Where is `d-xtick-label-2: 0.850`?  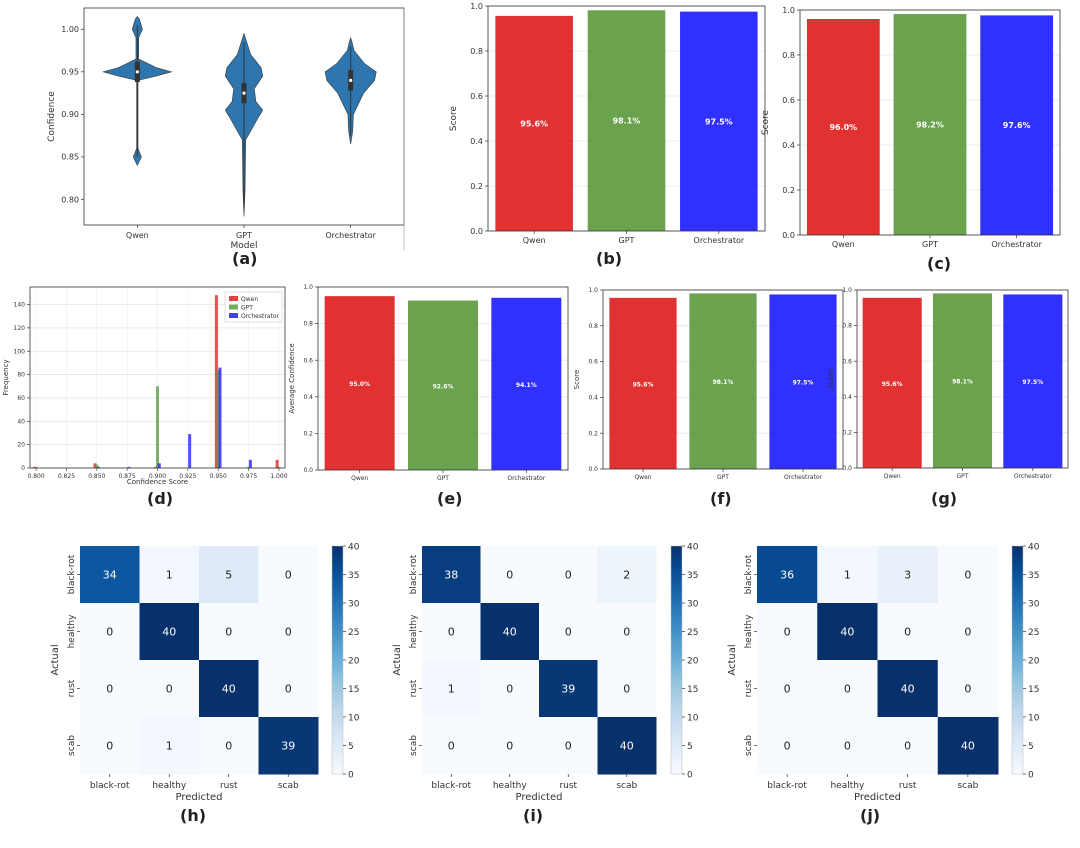
d-xtick-label-2: 0.850 is located at coordinates (96, 476).